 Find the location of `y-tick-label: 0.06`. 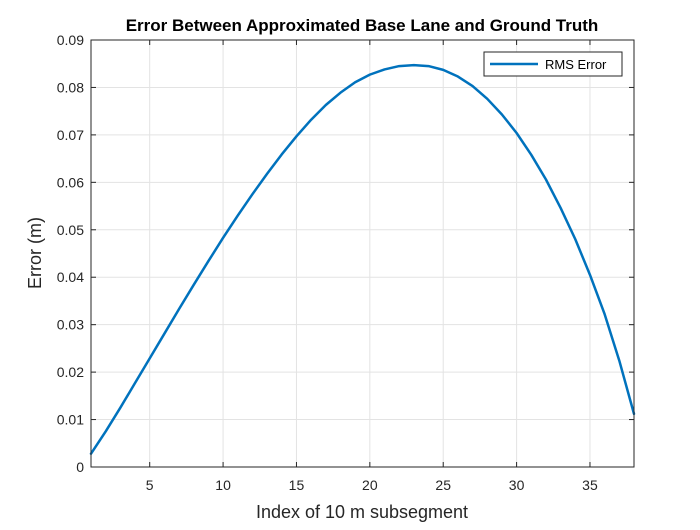

y-tick-label: 0.06 is located at coordinates (70, 182).